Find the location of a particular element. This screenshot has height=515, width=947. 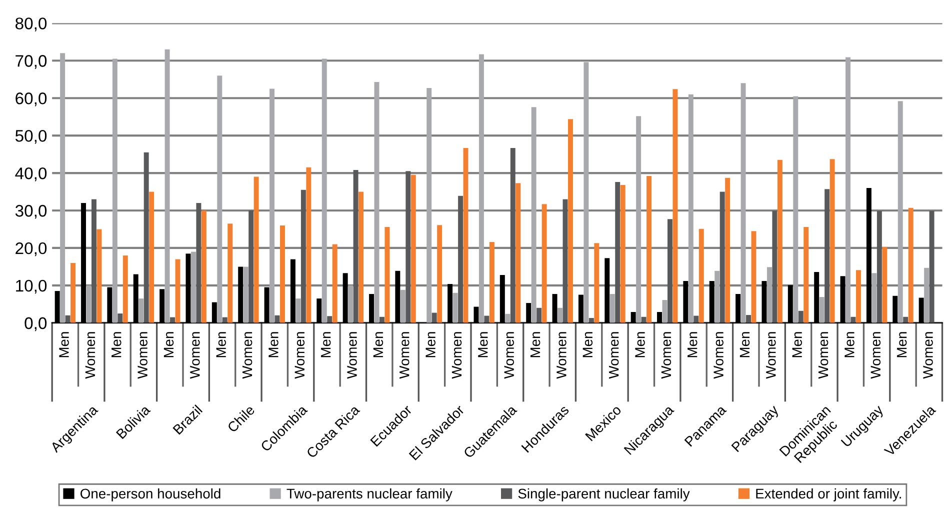

legend-label: One-person household is located at coordinates (150, 495).